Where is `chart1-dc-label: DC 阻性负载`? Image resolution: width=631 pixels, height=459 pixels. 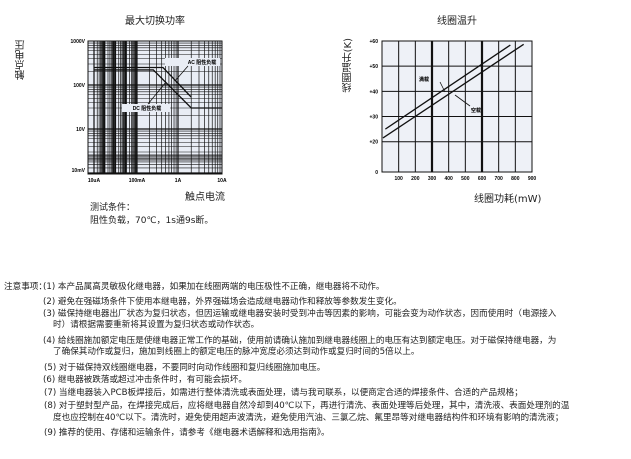
chart1-dc-label: DC 阻性负载 is located at coordinates (147, 108).